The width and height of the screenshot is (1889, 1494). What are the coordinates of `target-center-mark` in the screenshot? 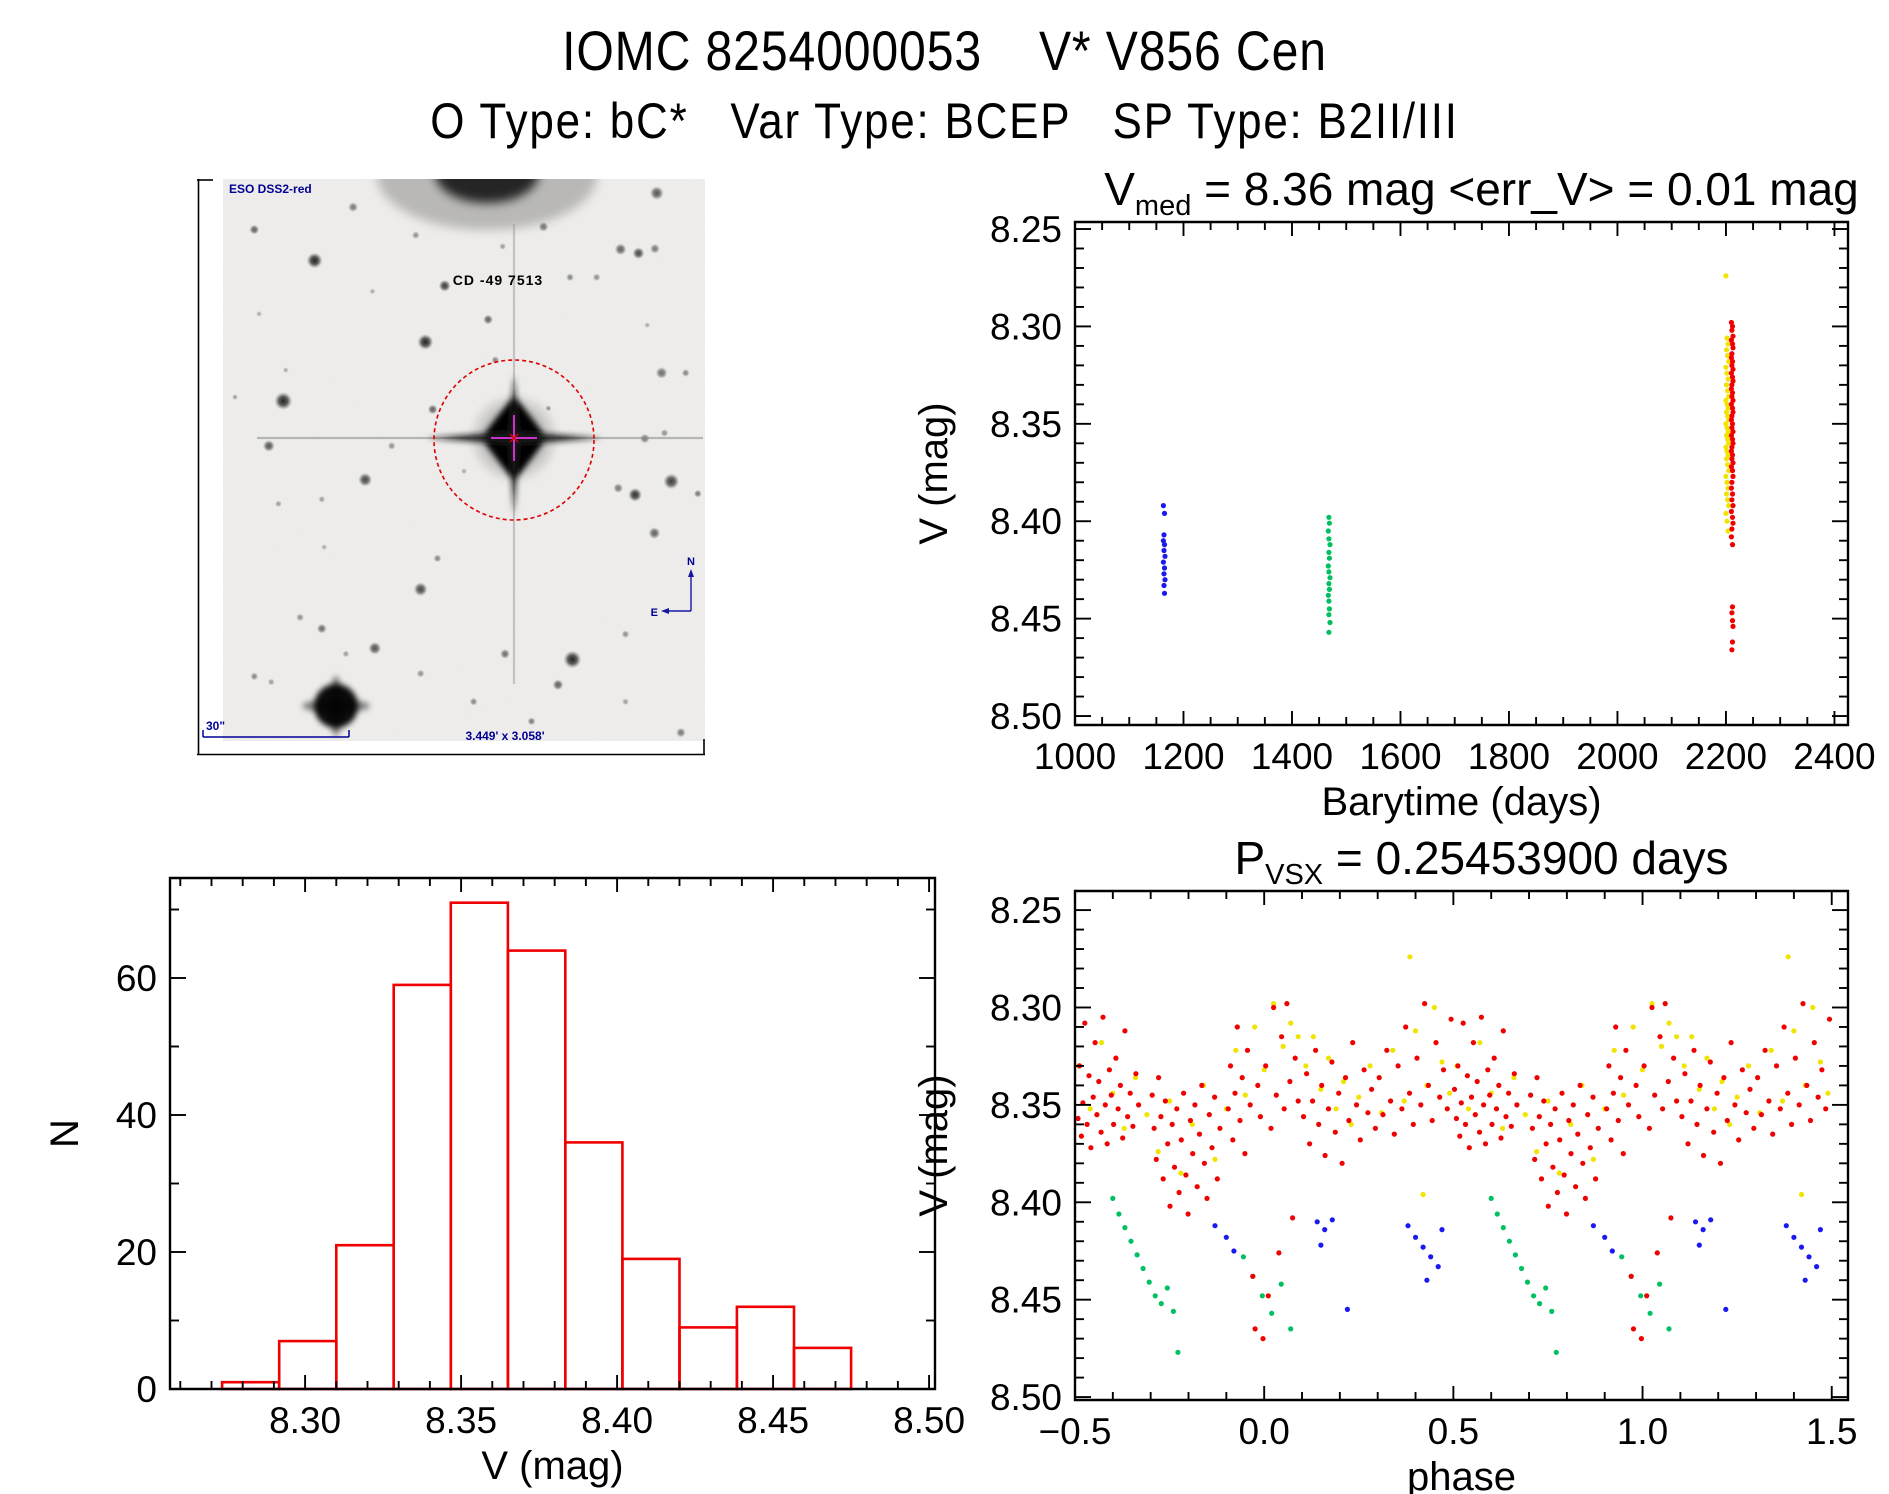 It's located at (514, 438).